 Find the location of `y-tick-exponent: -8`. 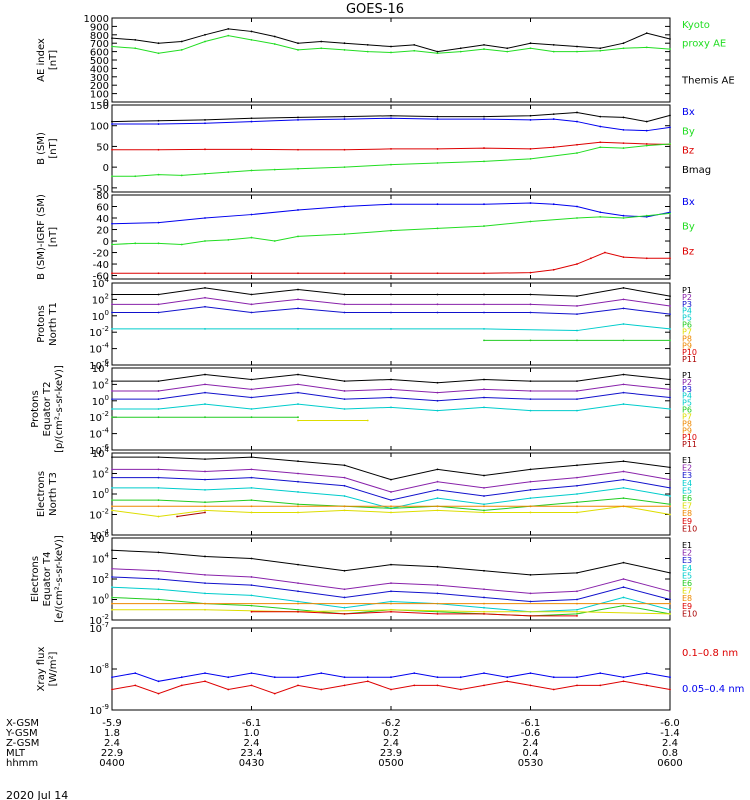

y-tick-exponent: -8 is located at coordinates (105, 666).